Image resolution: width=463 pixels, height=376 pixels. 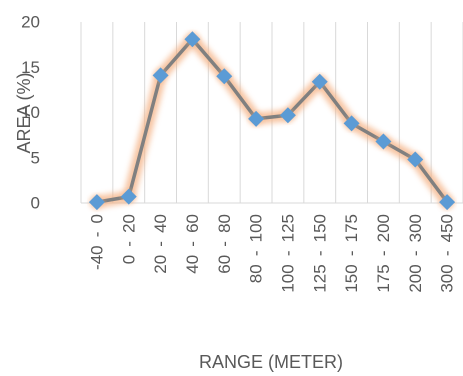 What do you see at coordinates (128, 239) in the screenshot?
I see `x-tick-label: 0 - 20` at bounding box center [128, 239].